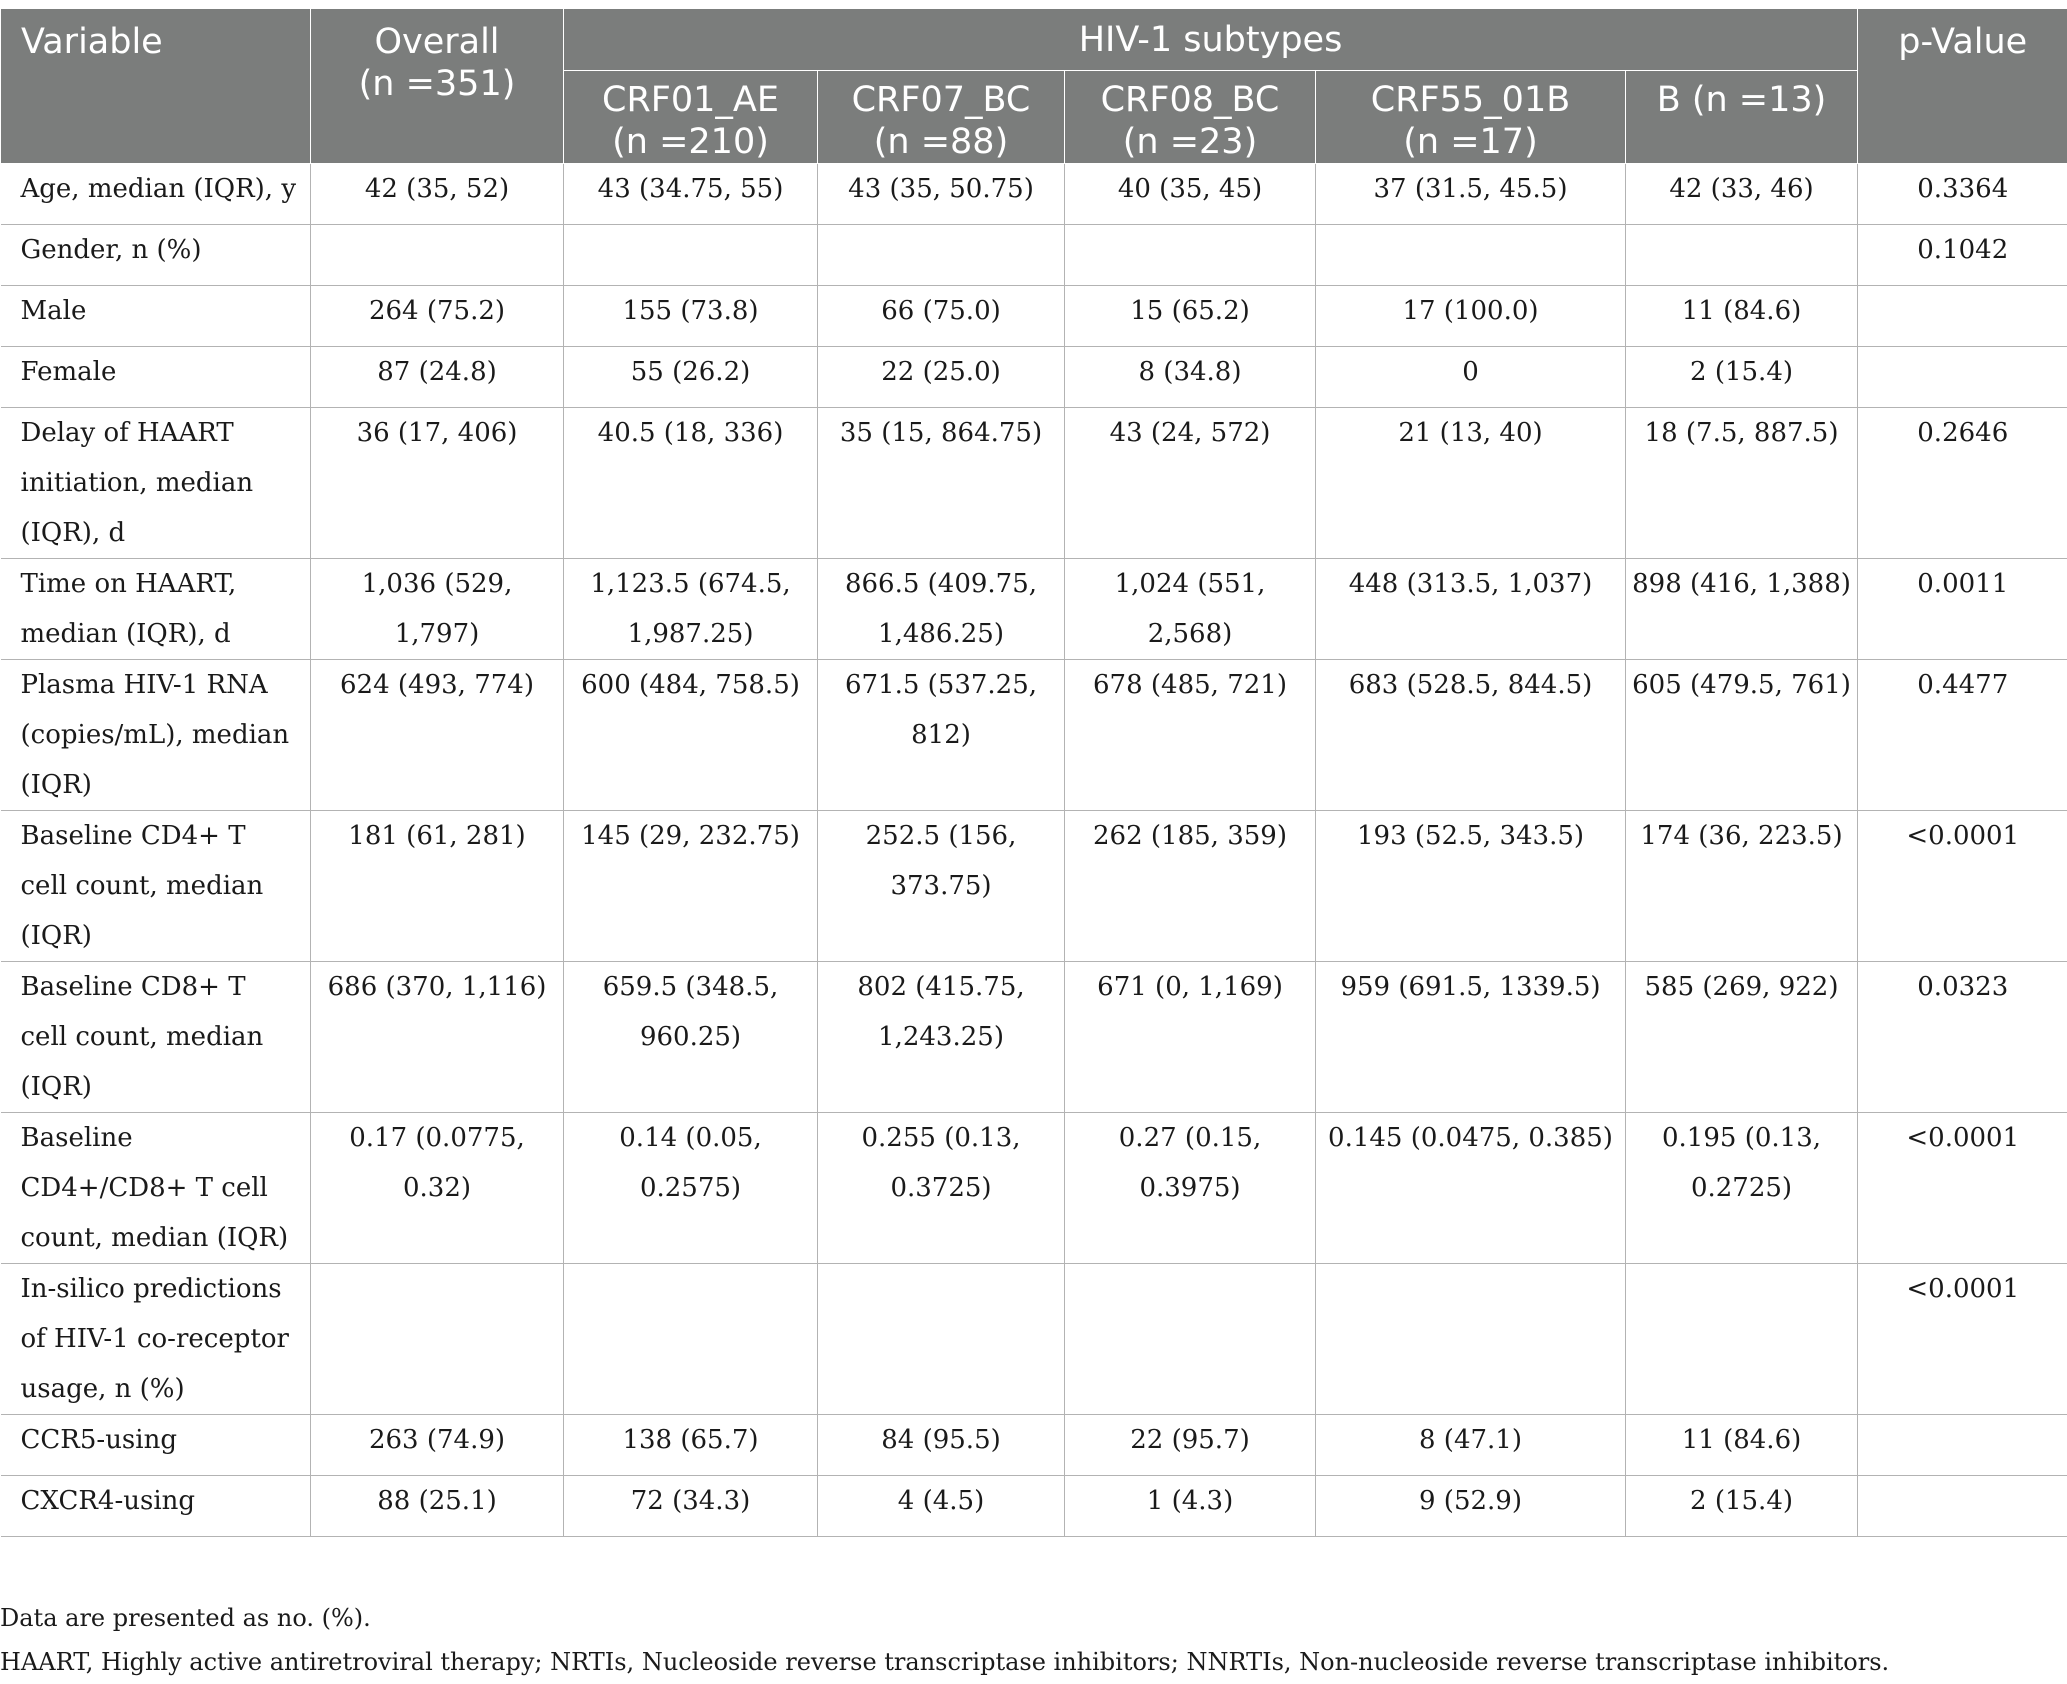 This screenshot has height=1684, width=2067. What do you see at coordinates (941, 1339) in the screenshot?
I see `cell-crf07` at bounding box center [941, 1339].